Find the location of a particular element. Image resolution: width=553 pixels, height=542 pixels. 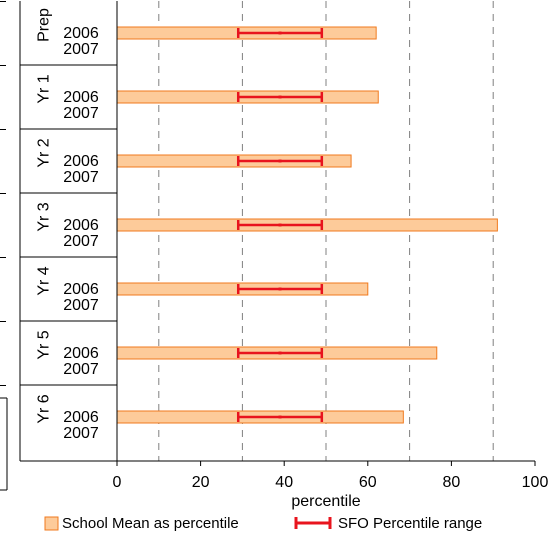

group-label: Yr 3 is located at coordinates (44, 216).